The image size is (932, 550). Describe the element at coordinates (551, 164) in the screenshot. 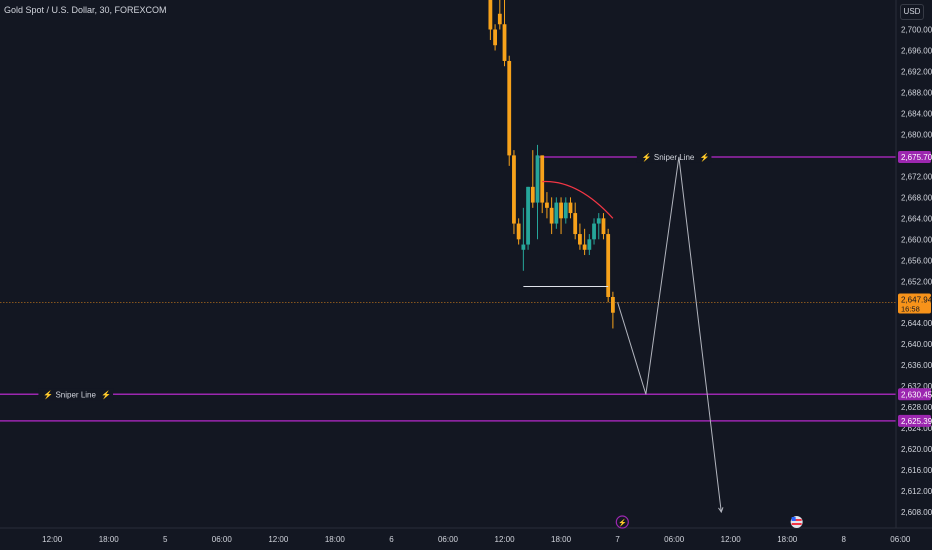

I see `candles` at that location.